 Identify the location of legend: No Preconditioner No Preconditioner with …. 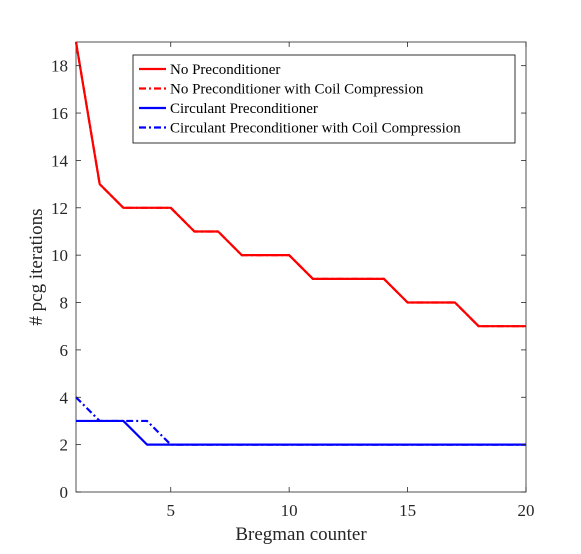
(324, 99).